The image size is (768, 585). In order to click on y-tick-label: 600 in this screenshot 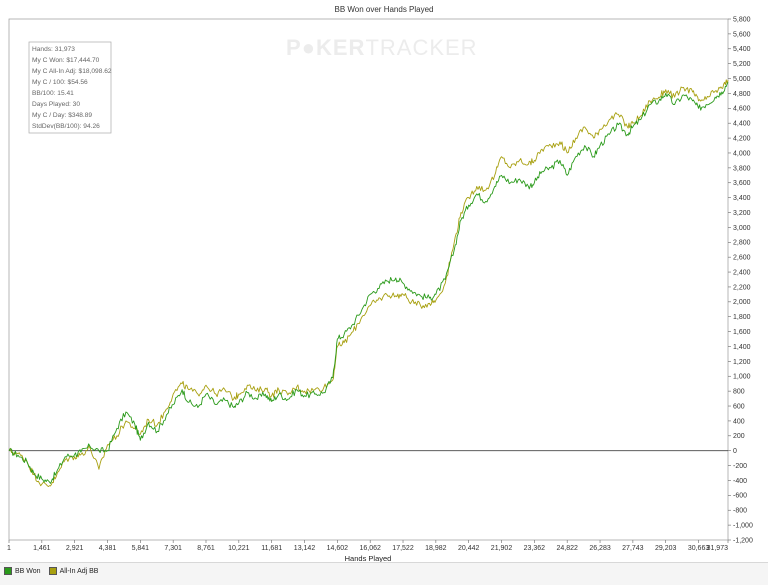, I will do `click(739, 406)`.